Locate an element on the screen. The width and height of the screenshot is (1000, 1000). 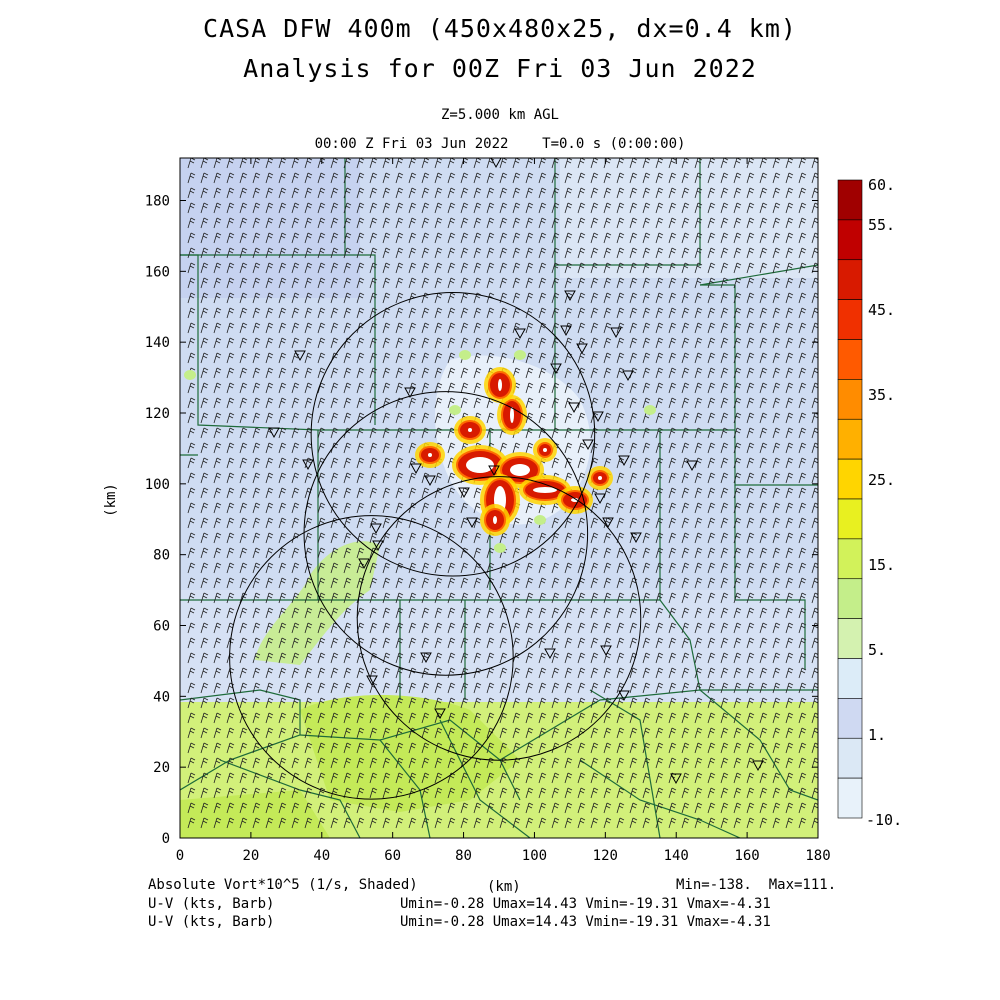
y-tick-label: 20 is located at coordinates (161, 768).